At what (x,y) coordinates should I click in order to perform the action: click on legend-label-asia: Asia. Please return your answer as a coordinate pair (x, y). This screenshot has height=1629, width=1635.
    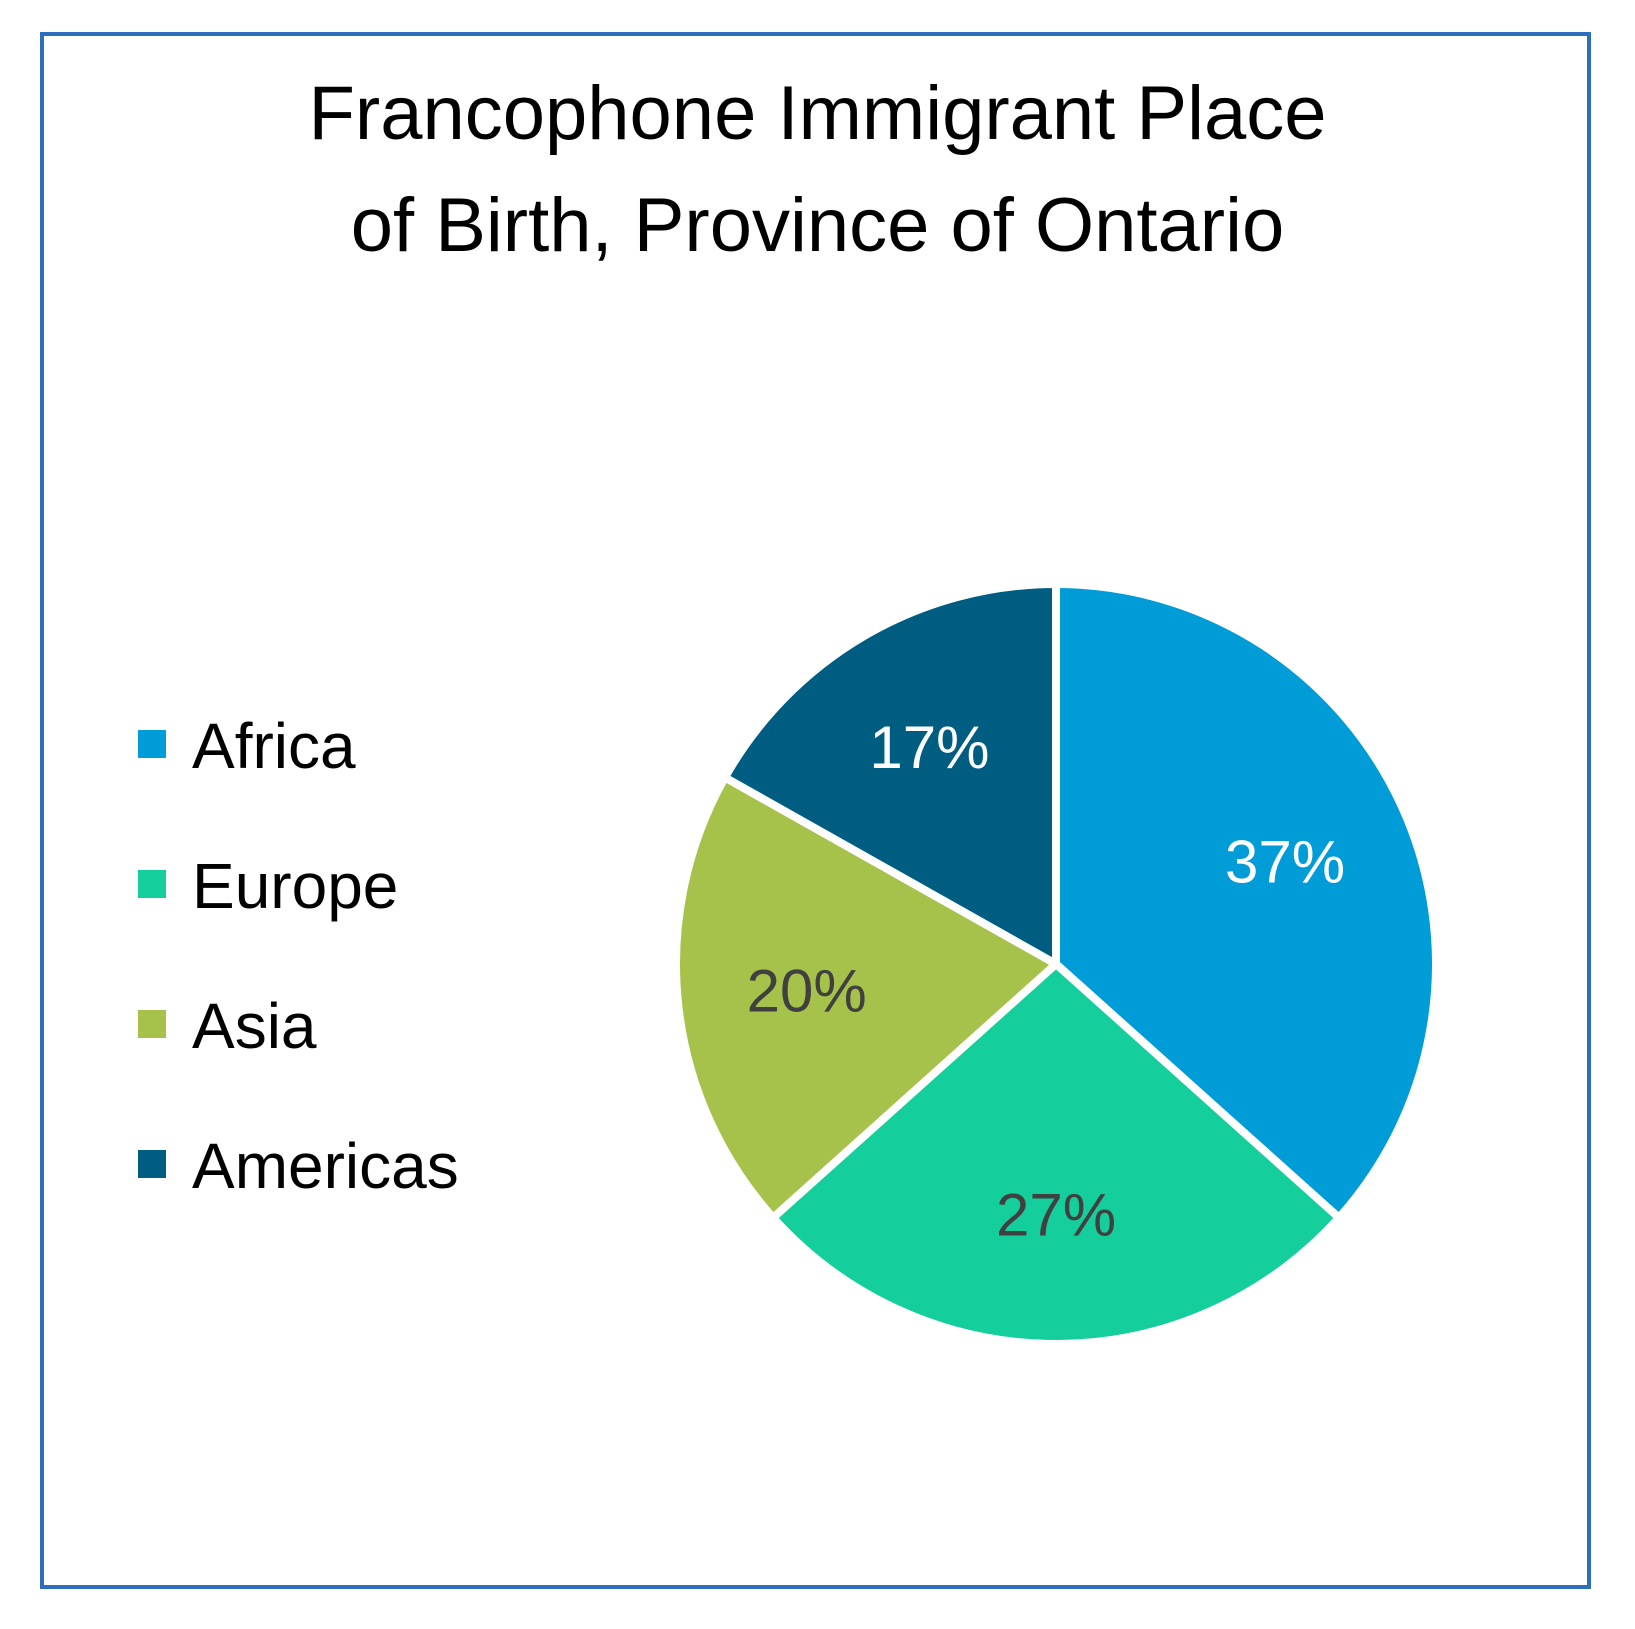
    Looking at the image, I should click on (254, 1026).